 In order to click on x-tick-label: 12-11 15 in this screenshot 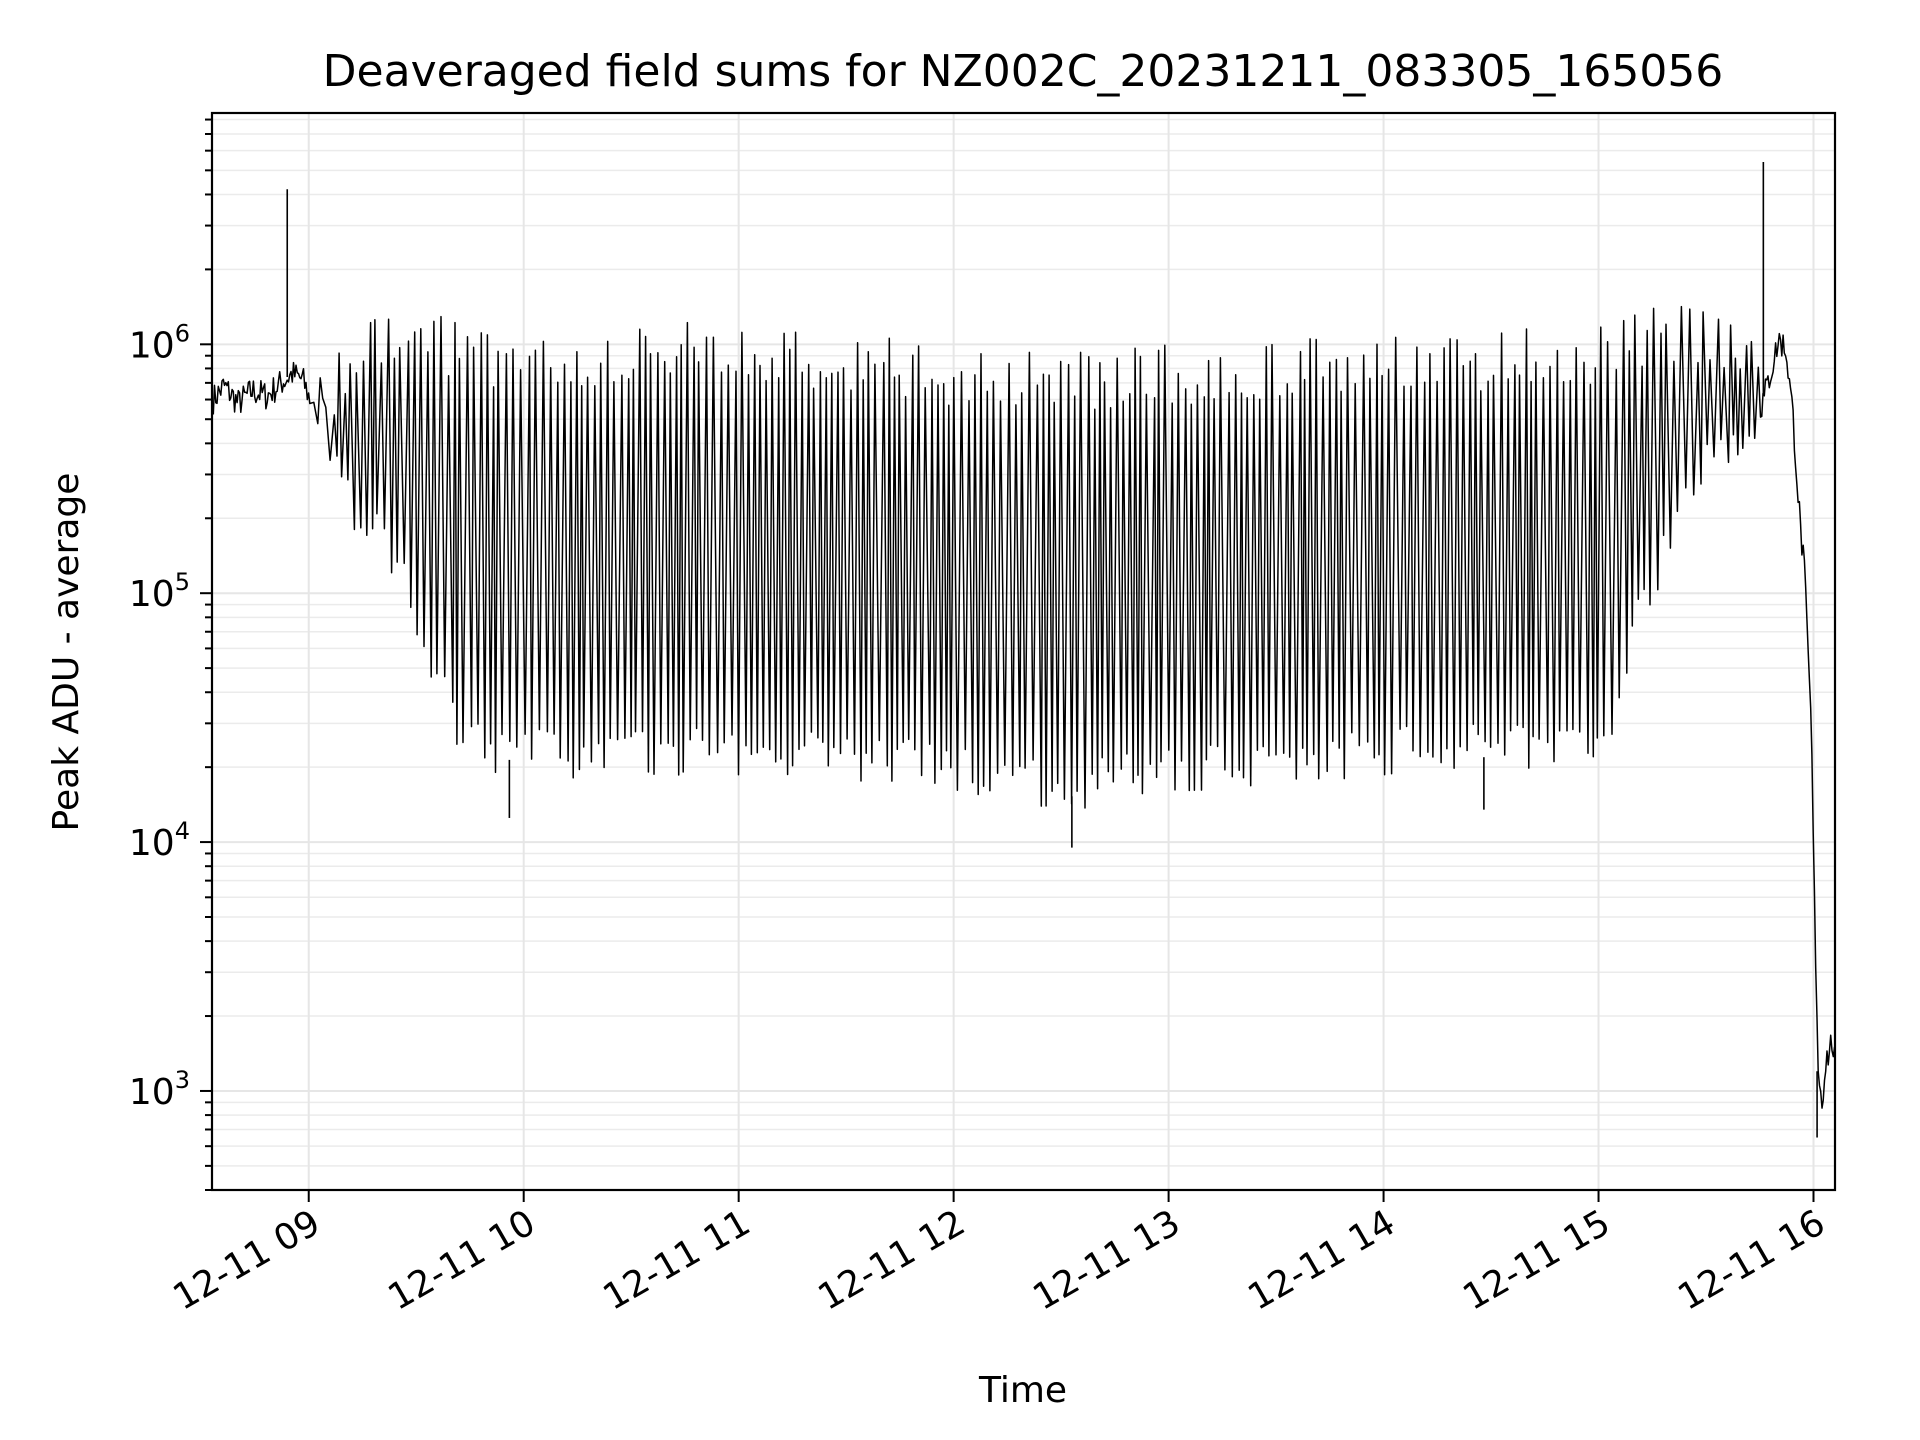, I will do `click(1536, 1260)`.